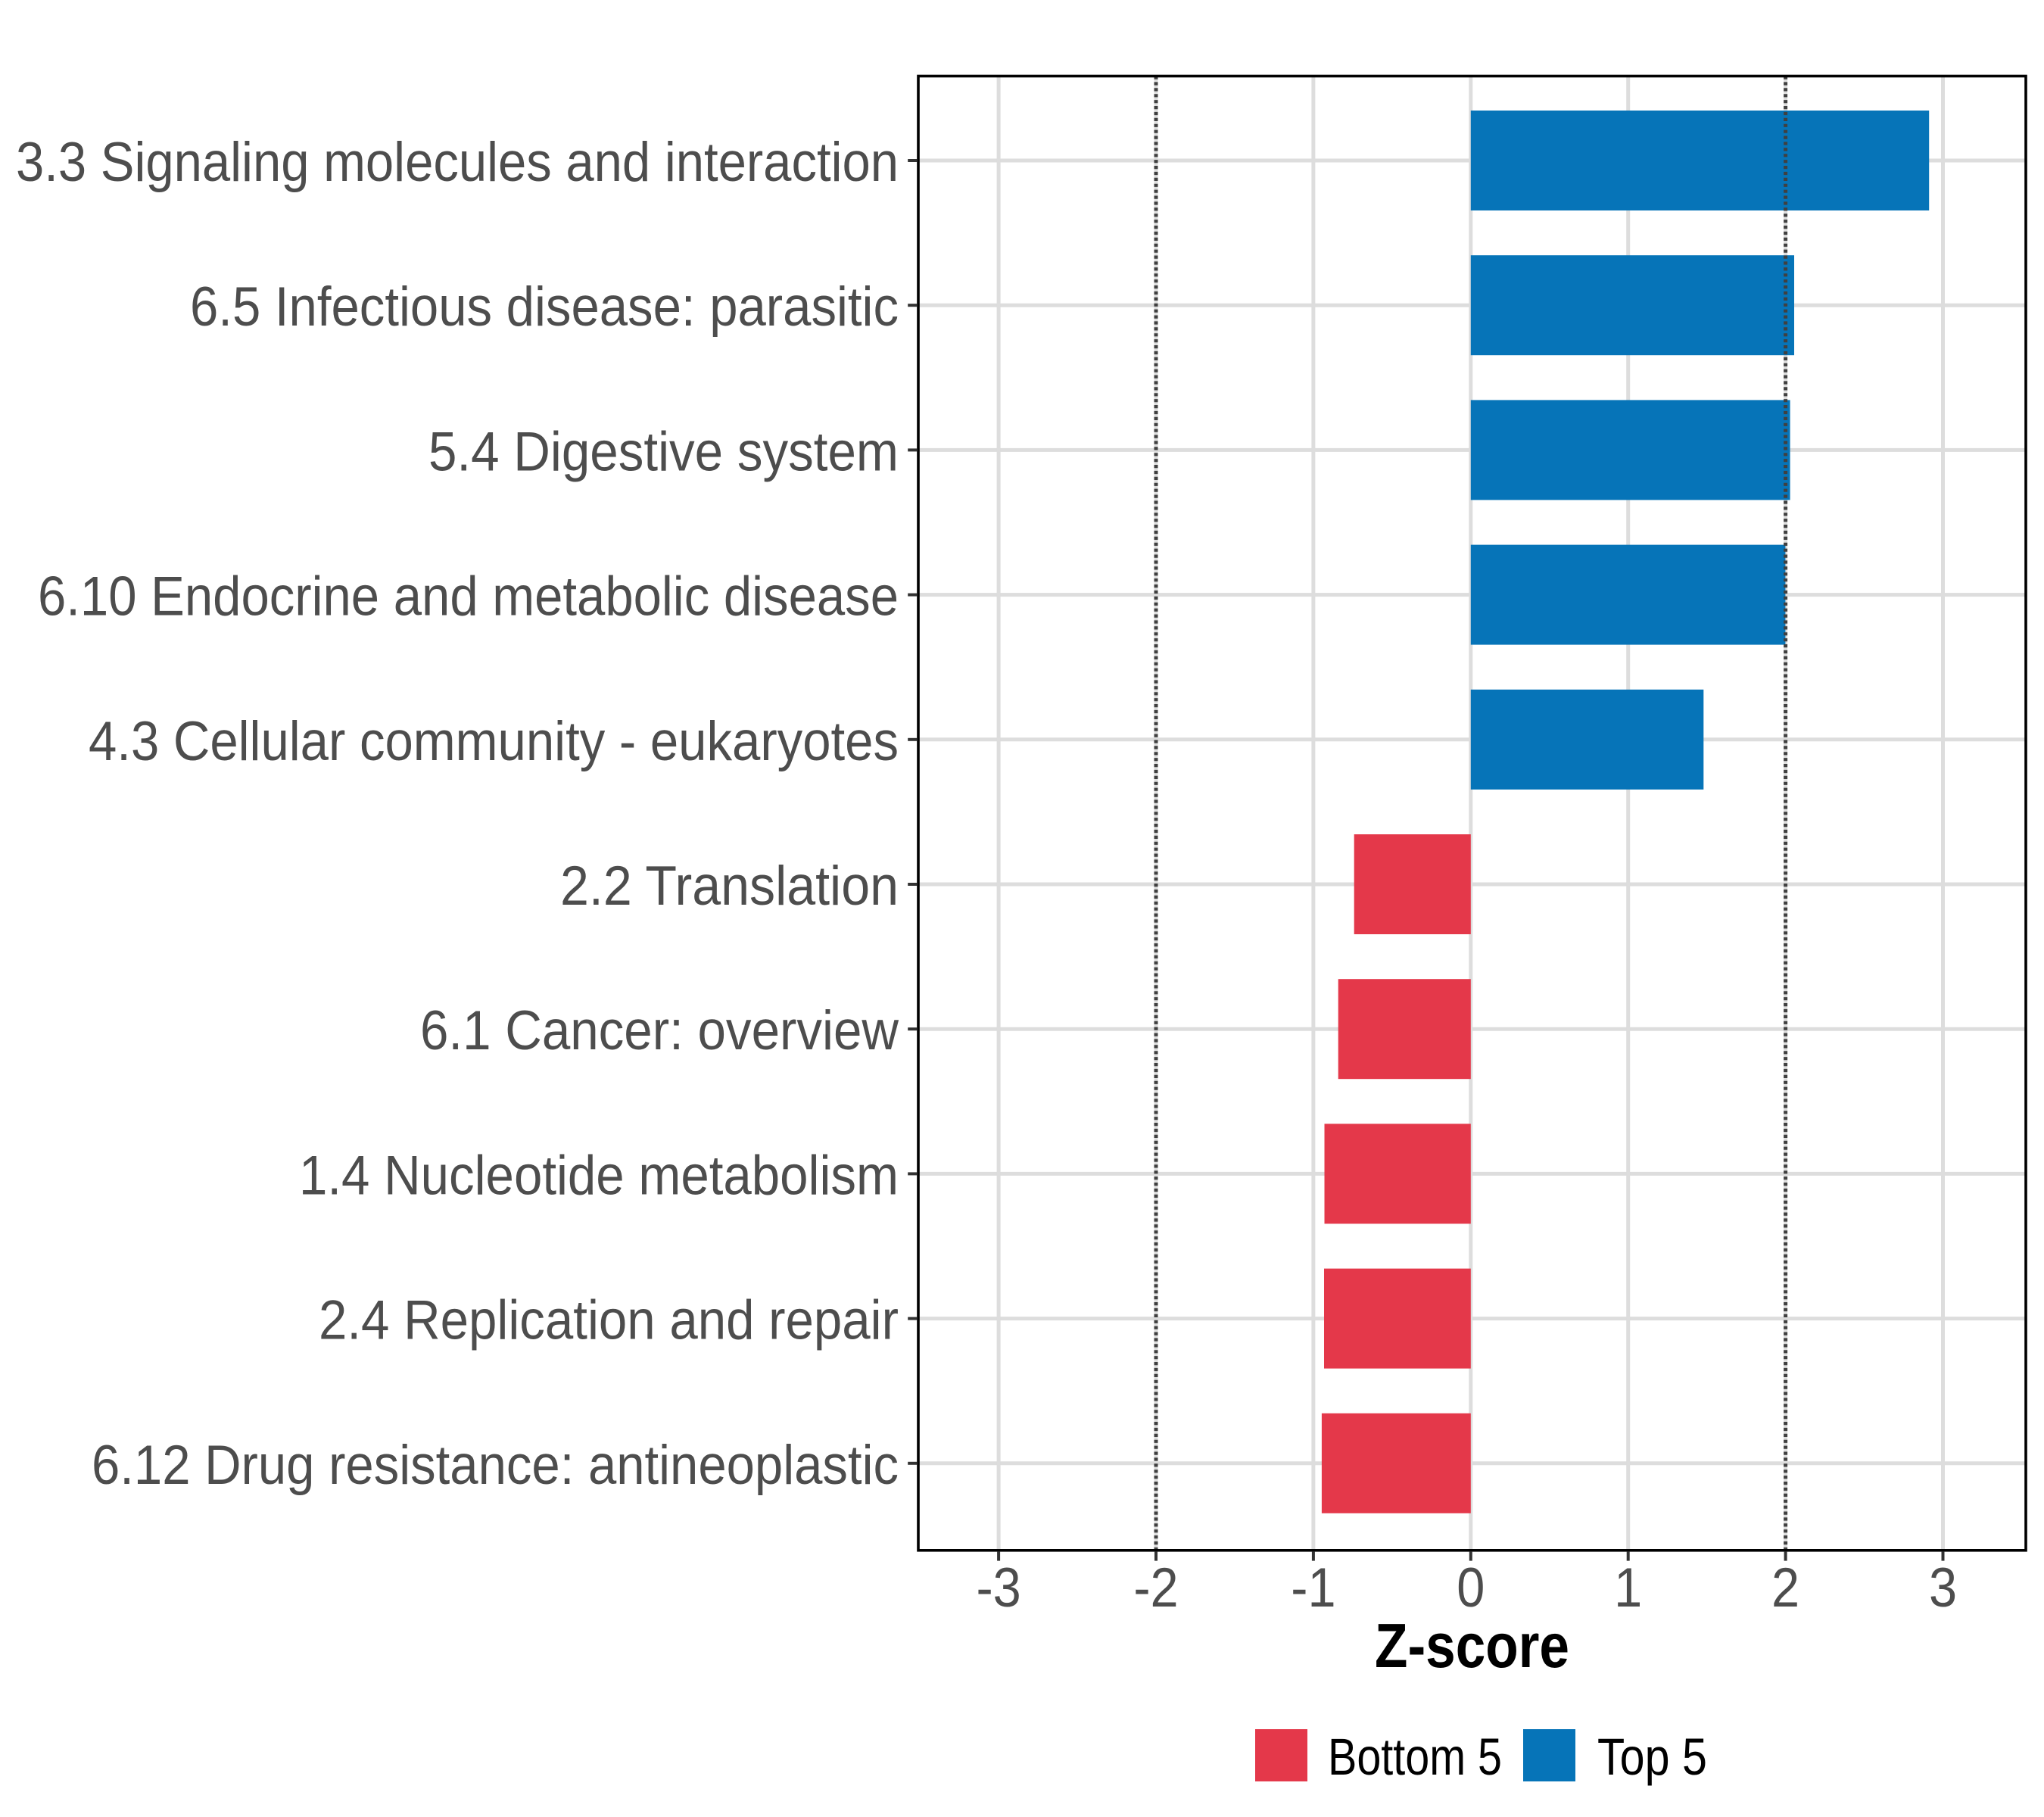 This screenshot has height=1817, width=2044. What do you see at coordinates (1313, 1588) in the screenshot?
I see `svg-text: -1` at bounding box center [1313, 1588].